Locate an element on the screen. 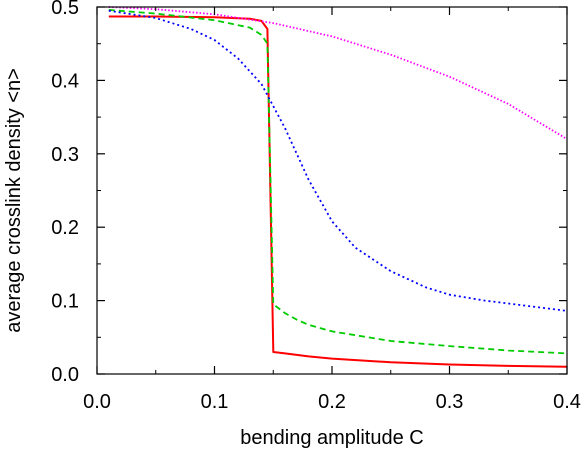  x-tick-label: 0.0 is located at coordinates (97, 402).